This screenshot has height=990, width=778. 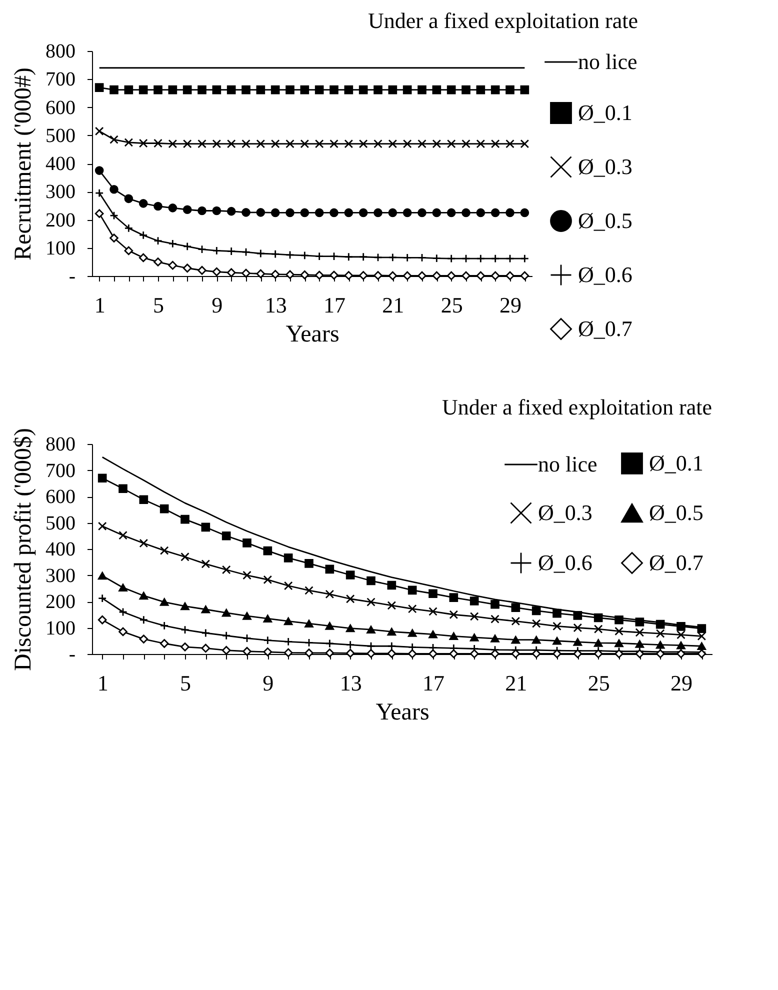 What do you see at coordinates (23, 549) in the screenshot?
I see `y-axis-title: Discounted profit ('000$)` at bounding box center [23, 549].